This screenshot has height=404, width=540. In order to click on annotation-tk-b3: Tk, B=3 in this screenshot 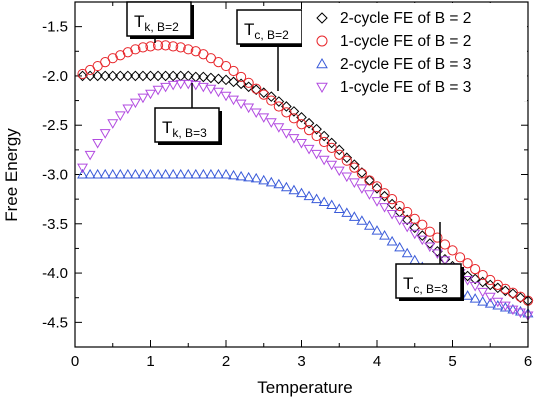, I will do `click(188, 114)`.